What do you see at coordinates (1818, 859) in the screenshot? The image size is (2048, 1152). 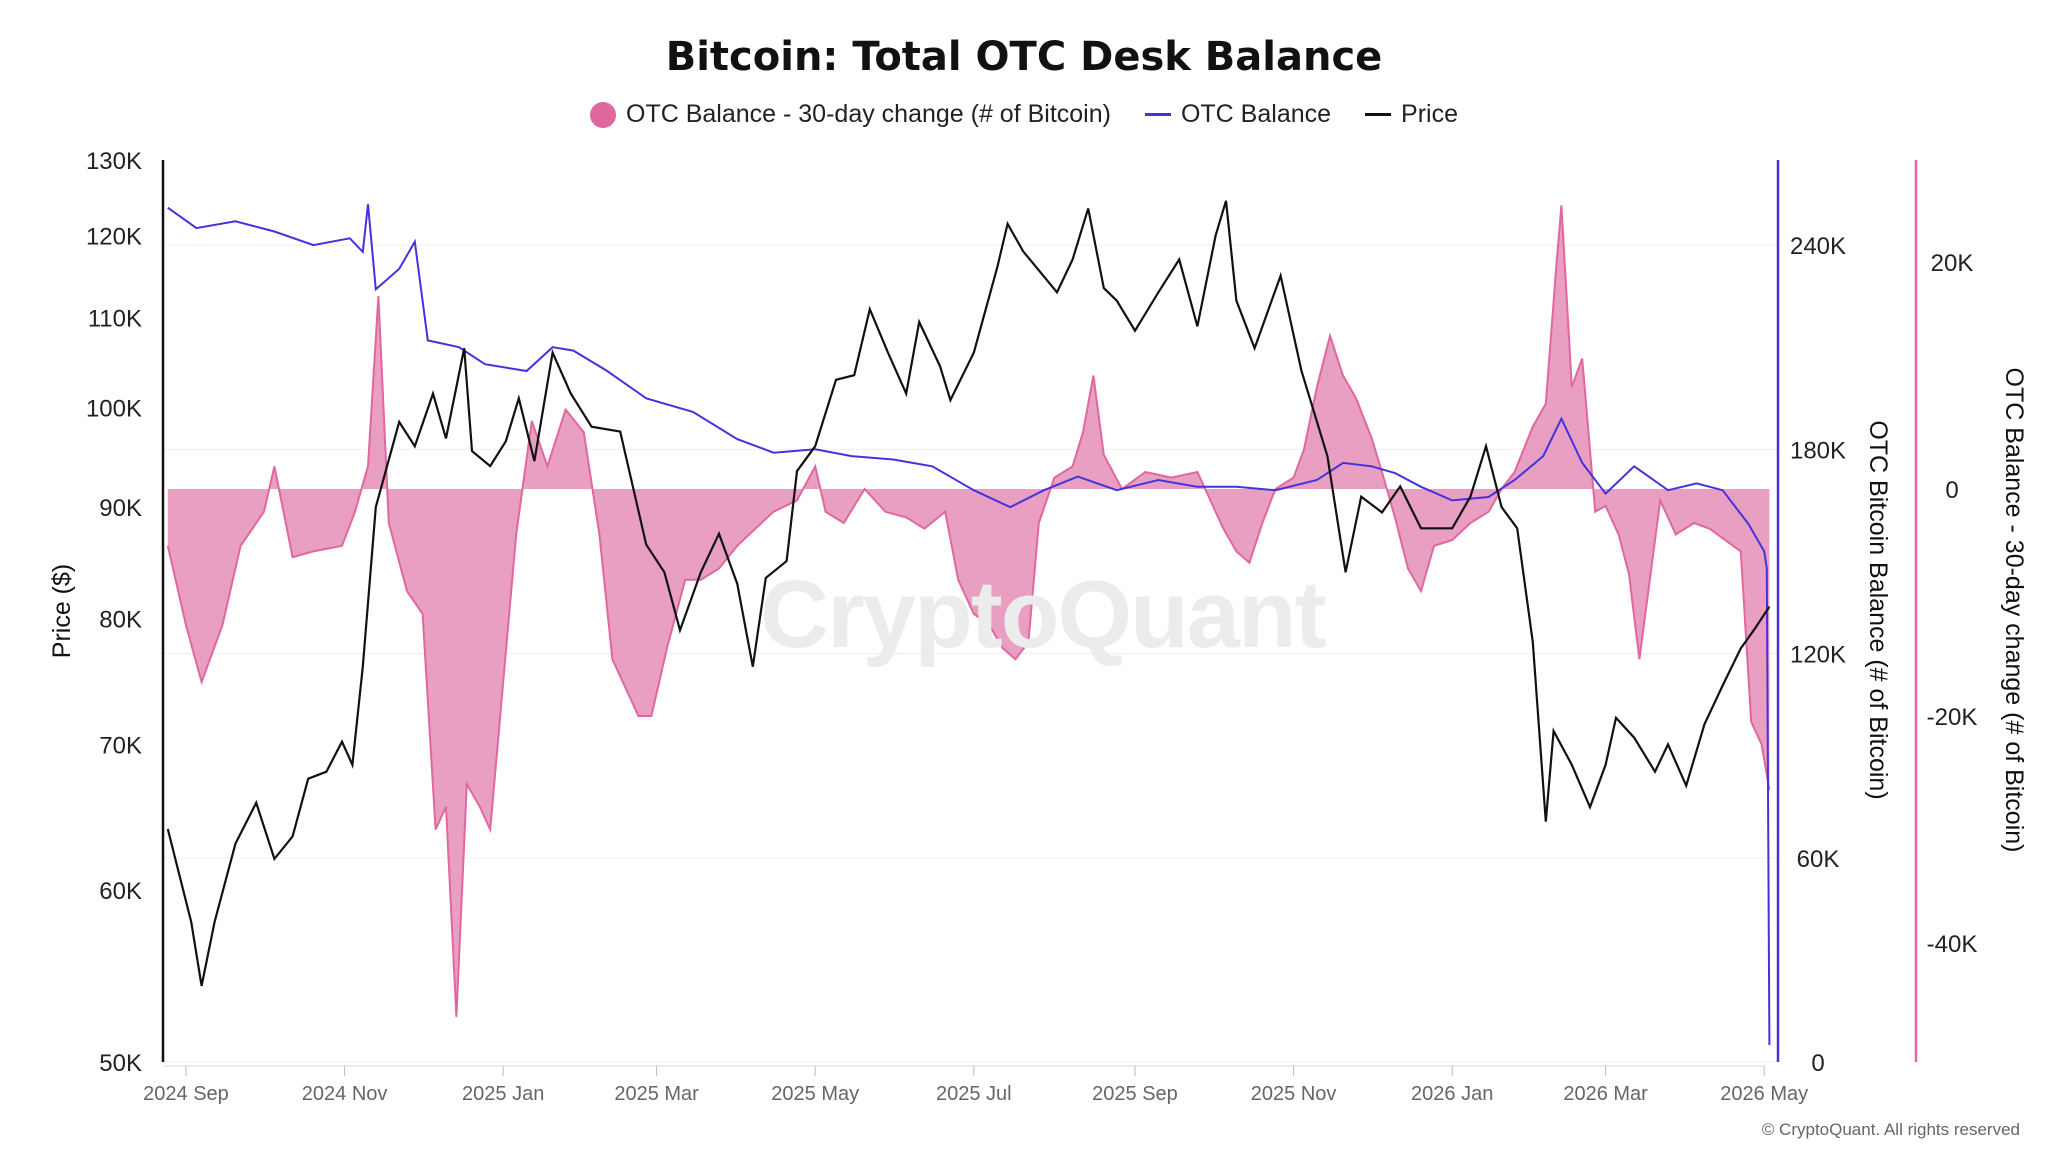 I see `y-right1-tick-label: 60K` at bounding box center [1818, 859].